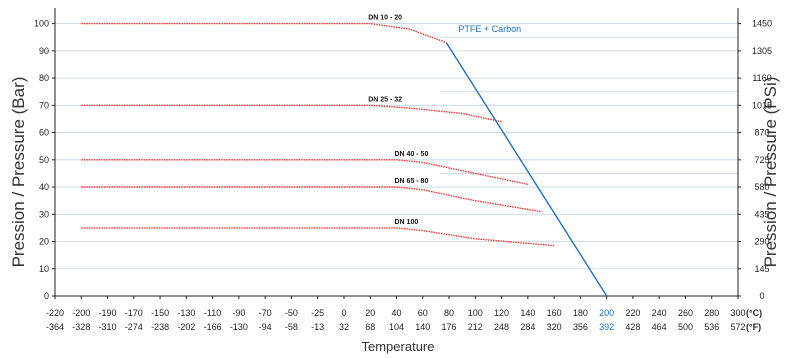 The height and width of the screenshot is (358, 790). Describe the element at coordinates (44, 105) in the screenshot. I see `y-tick-label-left: 70` at that location.